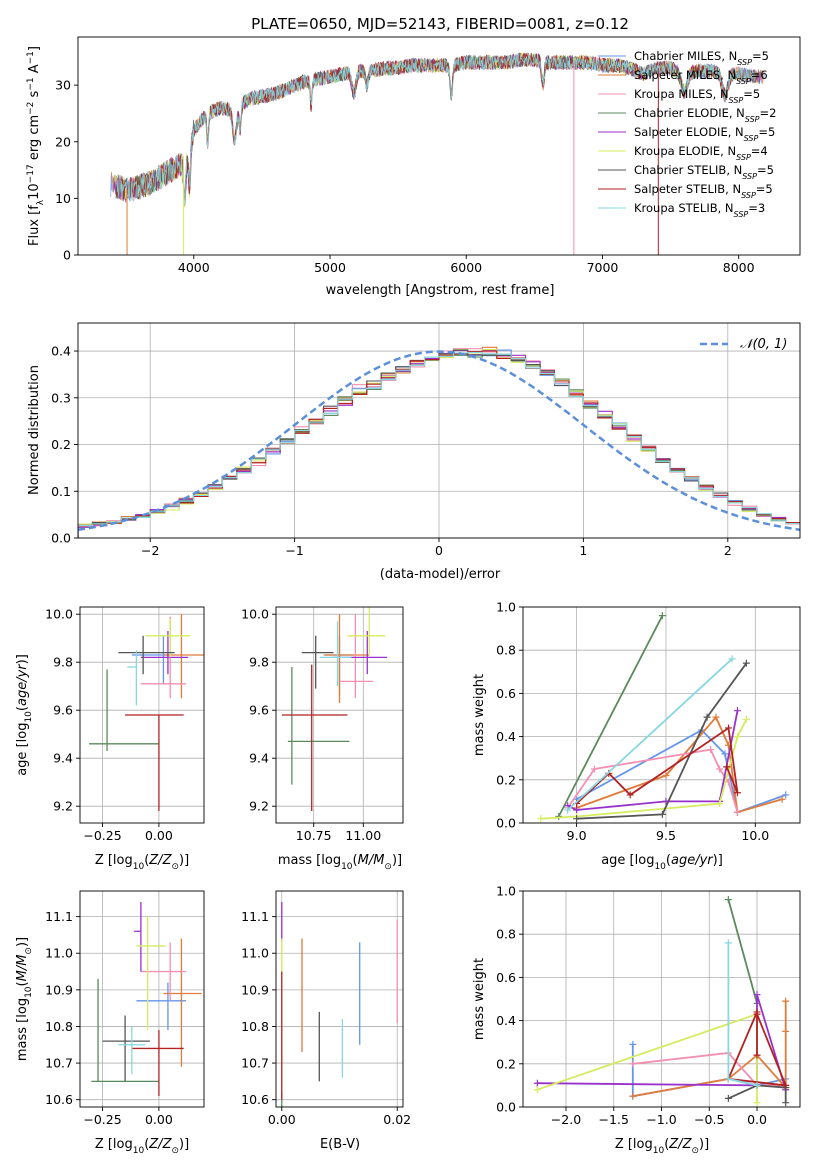 Image resolution: width=819 pixels, height=1170 pixels. What do you see at coordinates (440, 574) in the screenshot?
I see `x-axis-label: (data-model)/error` at bounding box center [440, 574].